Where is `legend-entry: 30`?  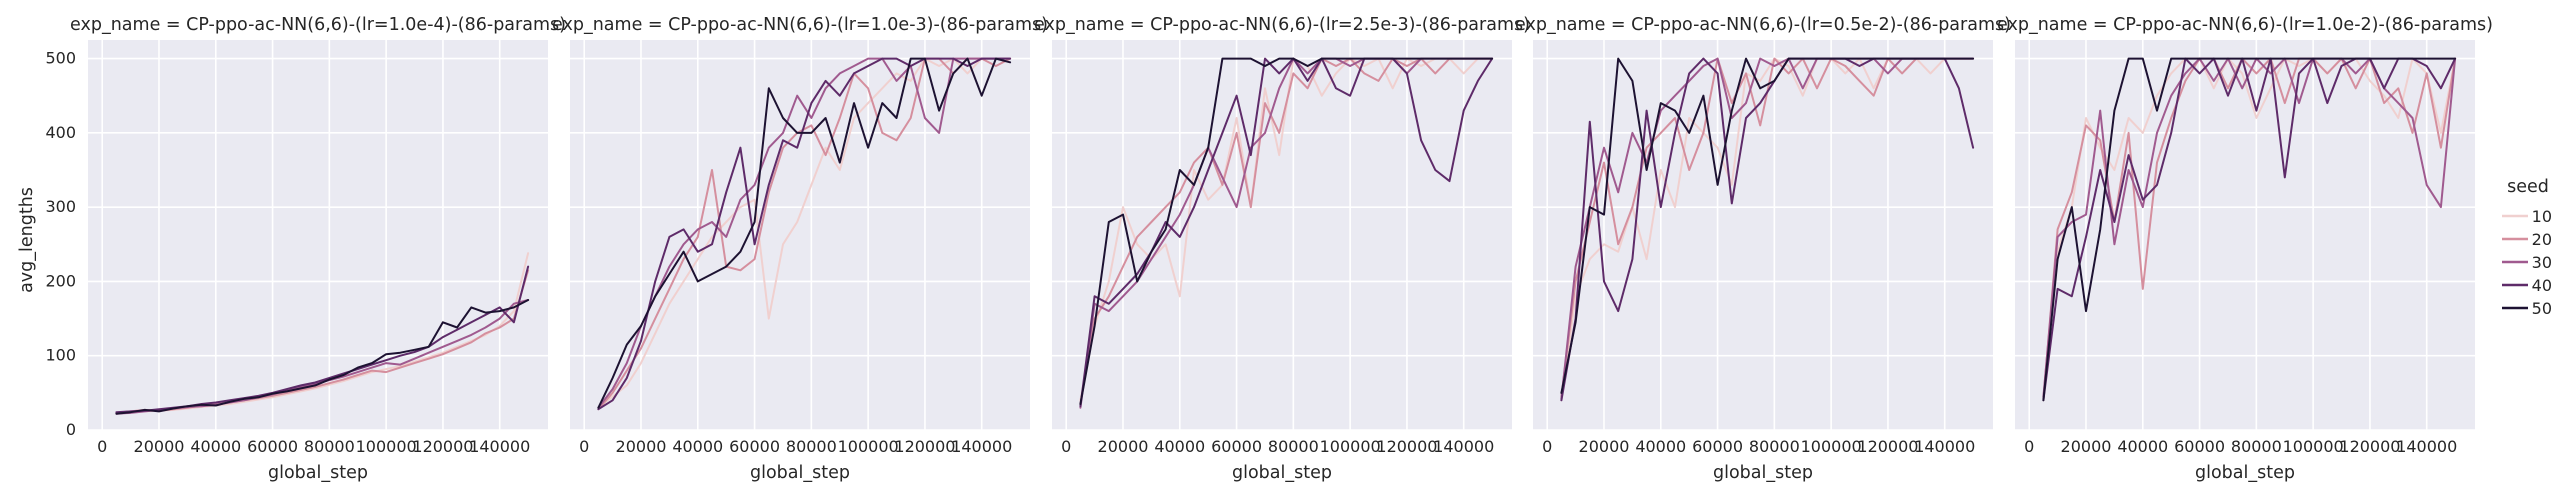
legend-entry: 30 is located at coordinates (2527, 262).